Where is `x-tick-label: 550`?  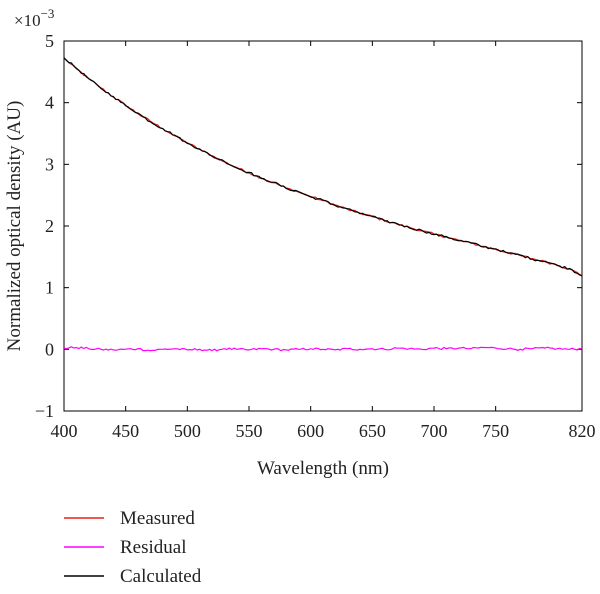 x-tick-label: 550 is located at coordinates (249, 431).